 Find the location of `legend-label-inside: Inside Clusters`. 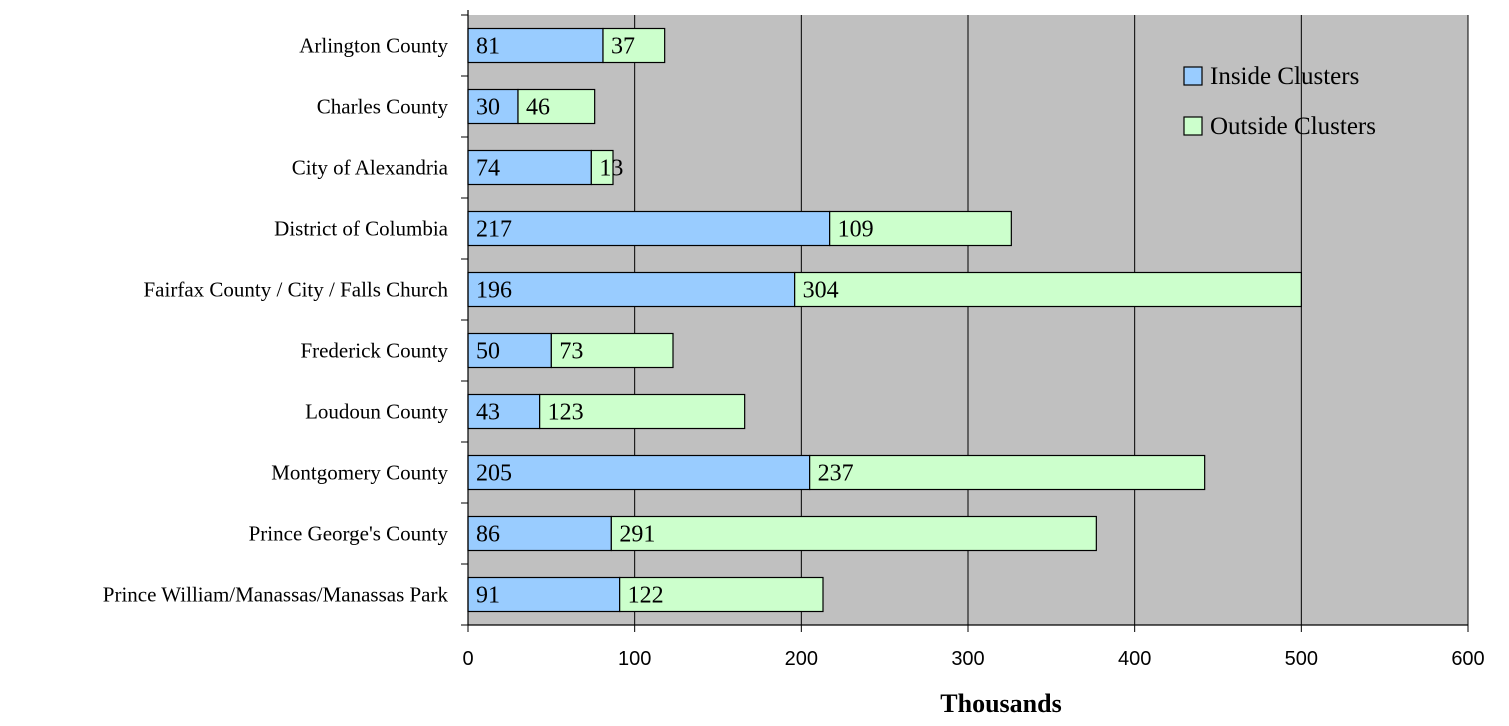

legend-label-inside: Inside Clusters is located at coordinates (1284, 76).